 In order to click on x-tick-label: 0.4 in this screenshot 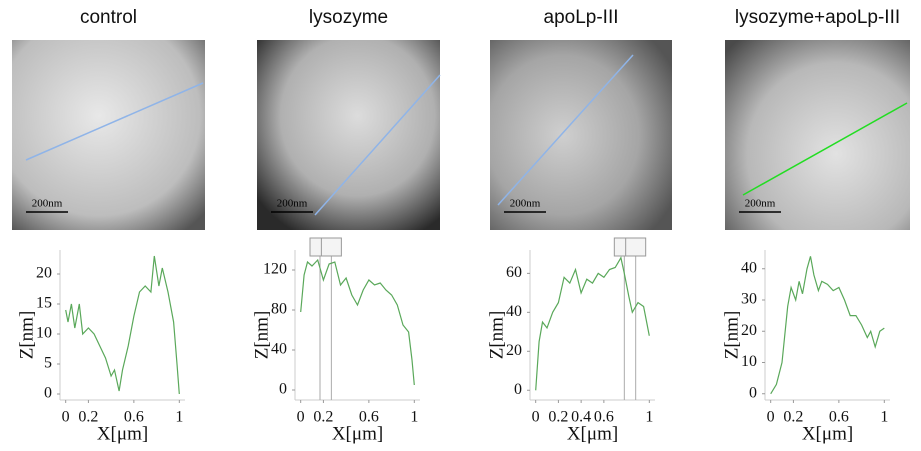, I will do `click(581, 417)`.